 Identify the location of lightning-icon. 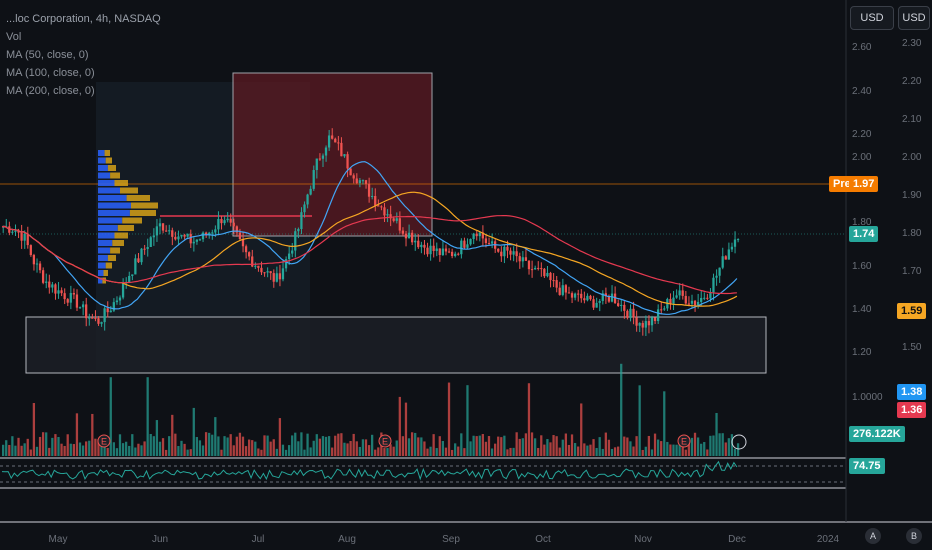
(739, 442).